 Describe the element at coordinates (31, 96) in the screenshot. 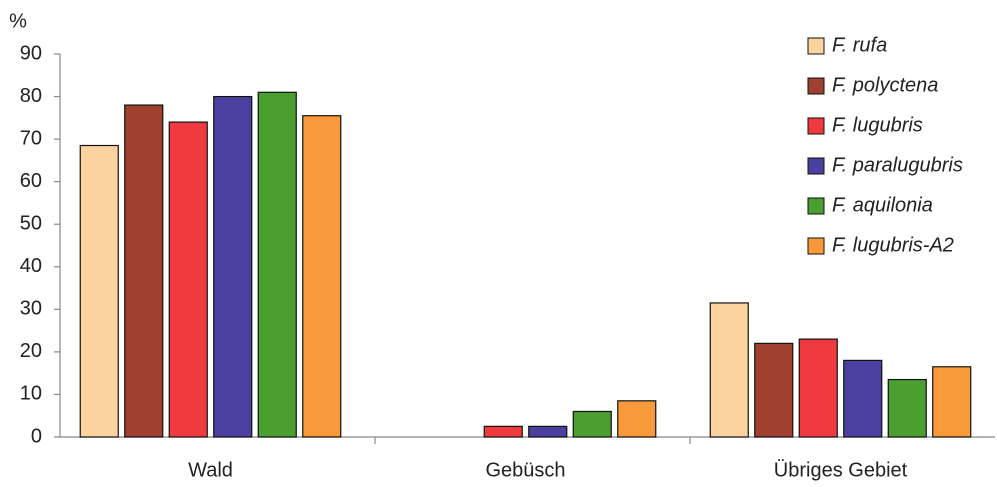

I see `y-tick-label: 80` at that location.